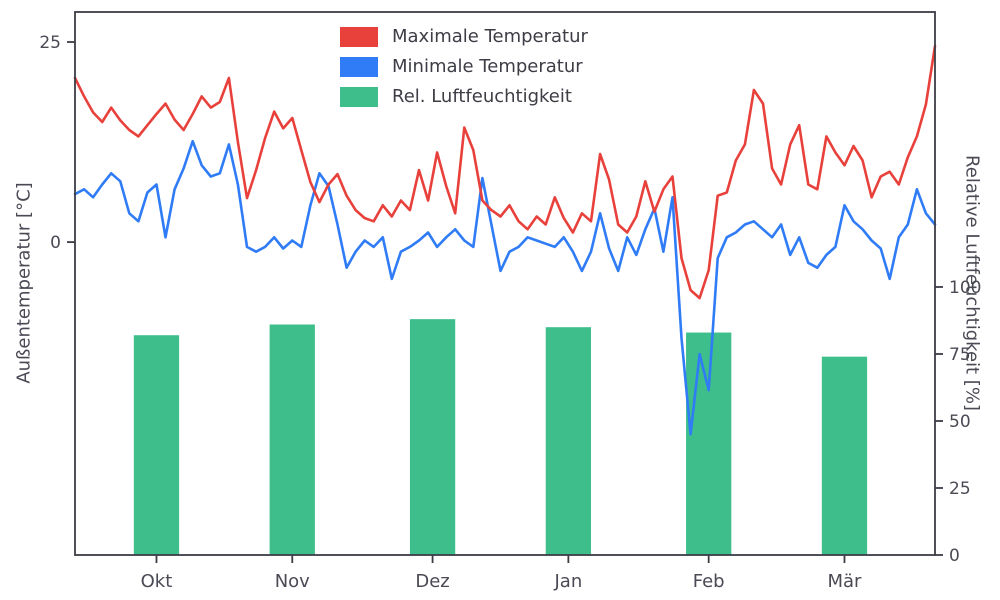 The width and height of the screenshot is (1000, 600). Describe the element at coordinates (359, 66) in the screenshot. I see `legend-swatch-min-temp` at that location.